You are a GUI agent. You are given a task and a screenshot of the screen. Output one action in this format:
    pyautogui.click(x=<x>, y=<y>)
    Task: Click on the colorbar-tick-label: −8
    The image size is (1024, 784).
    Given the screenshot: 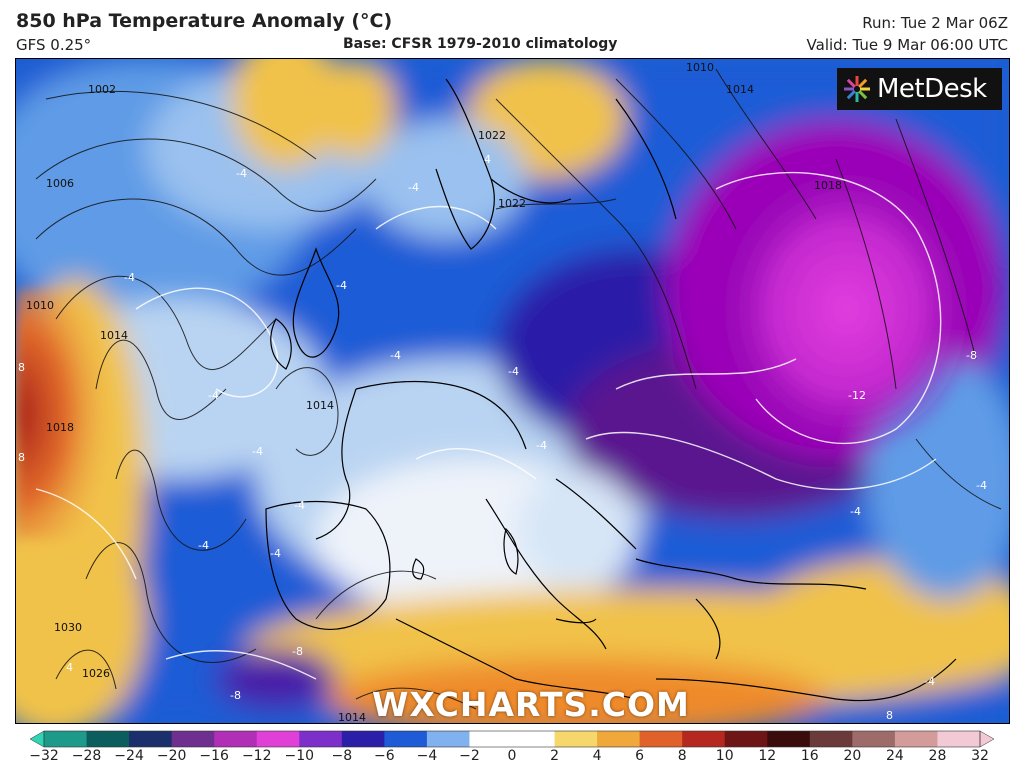 What is the action you would take?
    pyautogui.click(x=342, y=756)
    